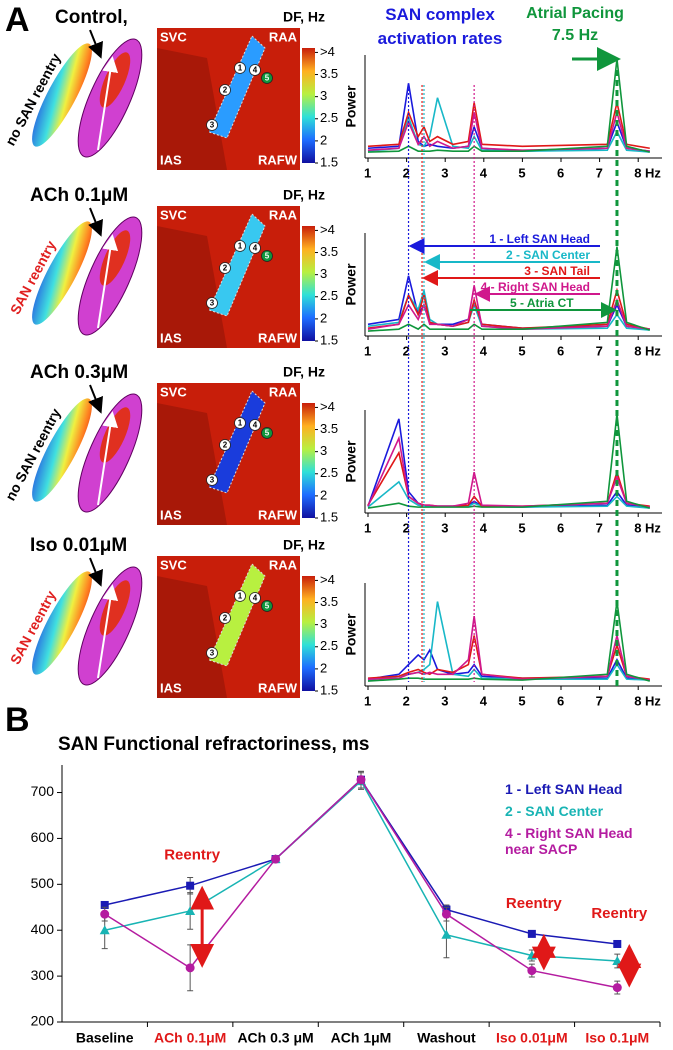 The height and width of the screenshot is (1050, 673). Describe the element at coordinates (575, 24) in the screenshot. I see `pacing-annotation: Atrial Pacing 7.5 Hz` at that location.